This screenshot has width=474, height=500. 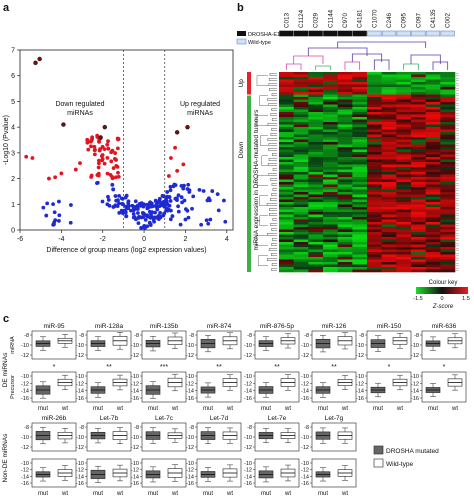 I want to click on x-tick-mut: mut, so click(x=266, y=494).